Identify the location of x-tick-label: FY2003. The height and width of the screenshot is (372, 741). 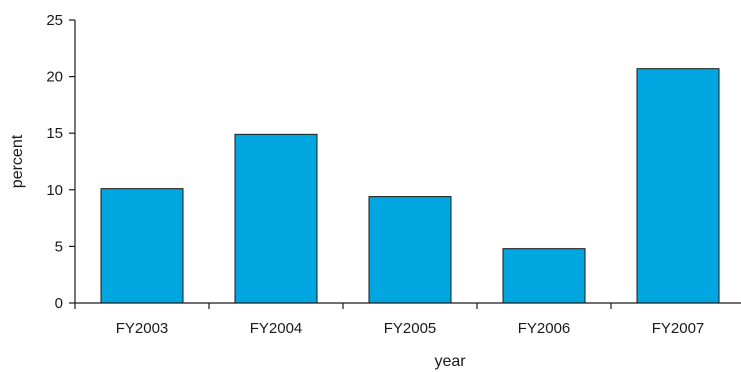
(142, 328).